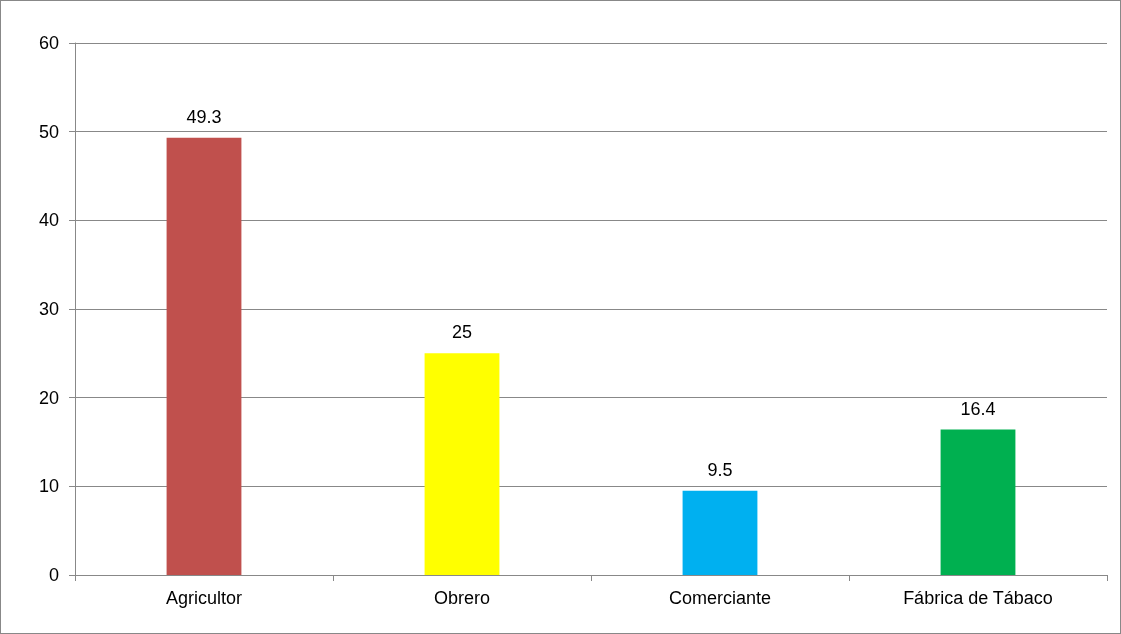  What do you see at coordinates (48, 486) in the screenshot?
I see `y-tick-label: 10` at bounding box center [48, 486].